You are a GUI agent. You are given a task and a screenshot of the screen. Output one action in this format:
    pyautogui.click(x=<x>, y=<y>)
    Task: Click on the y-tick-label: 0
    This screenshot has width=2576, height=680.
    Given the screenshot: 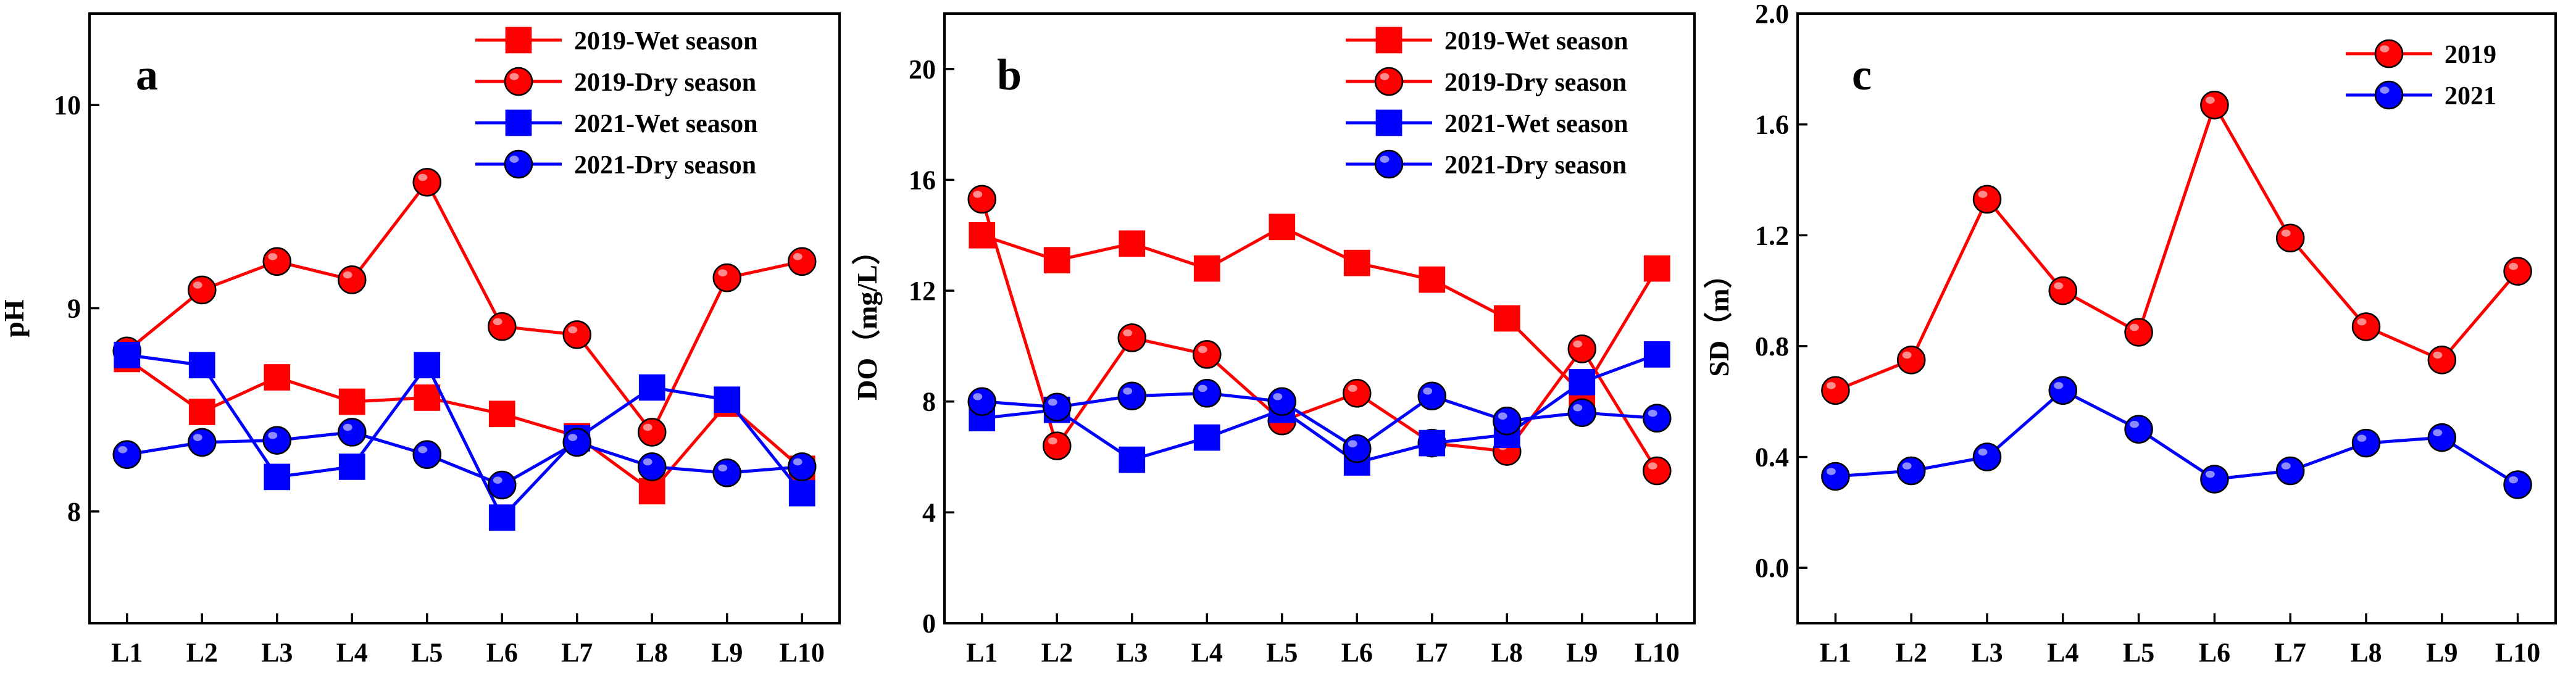 What is the action you would take?
    pyautogui.click(x=929, y=623)
    